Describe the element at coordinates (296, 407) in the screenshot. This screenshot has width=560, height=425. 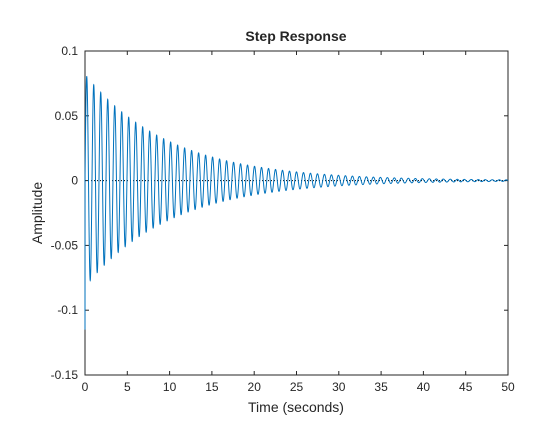
I see `x-axis-title: Time (seconds)` at that location.